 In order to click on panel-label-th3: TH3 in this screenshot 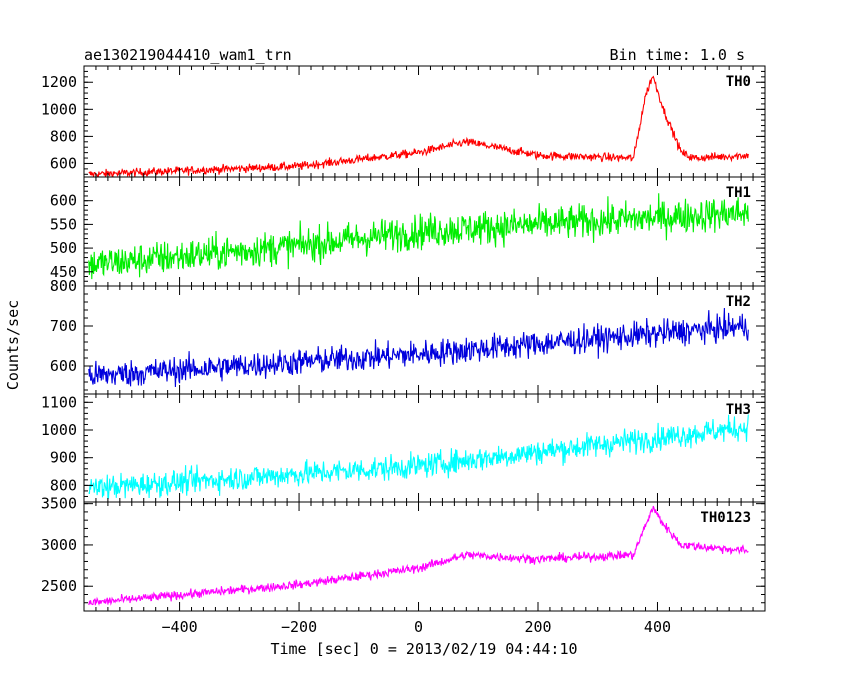, I will do `click(738, 410)`.